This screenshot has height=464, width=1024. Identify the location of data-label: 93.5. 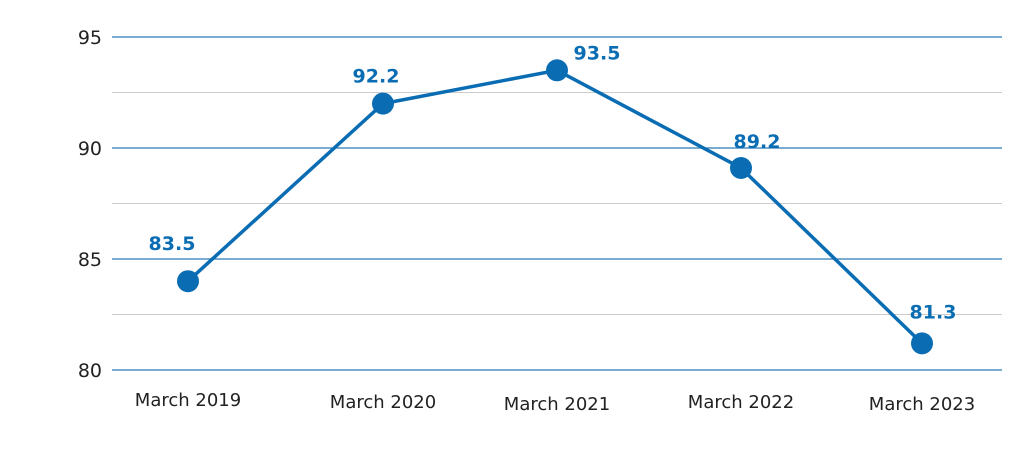
(597, 53).